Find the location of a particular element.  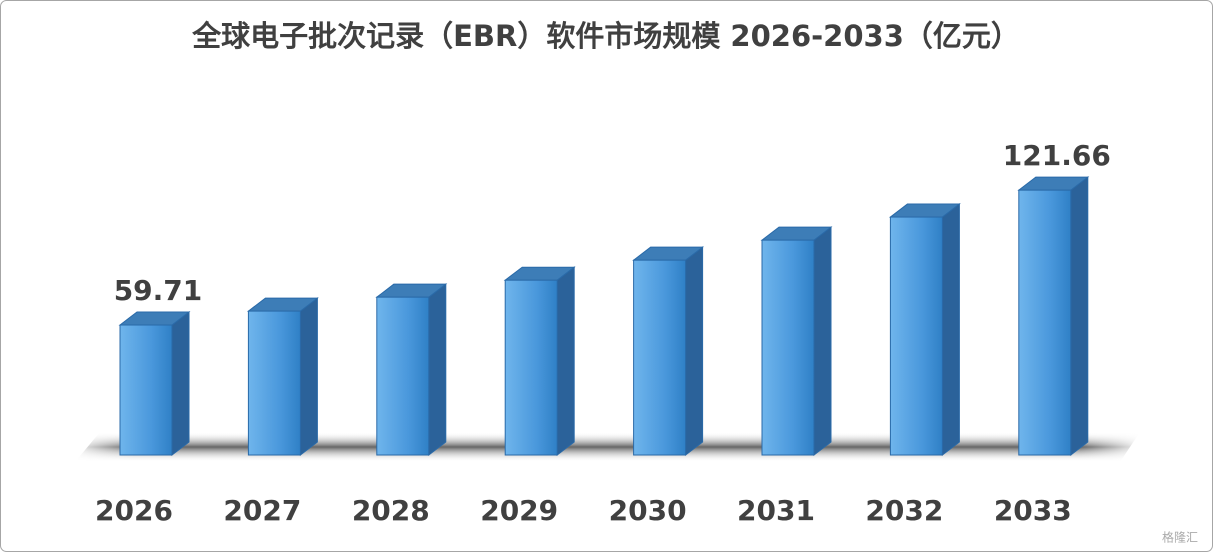

x-tick-label: 2030 is located at coordinates (648, 510).